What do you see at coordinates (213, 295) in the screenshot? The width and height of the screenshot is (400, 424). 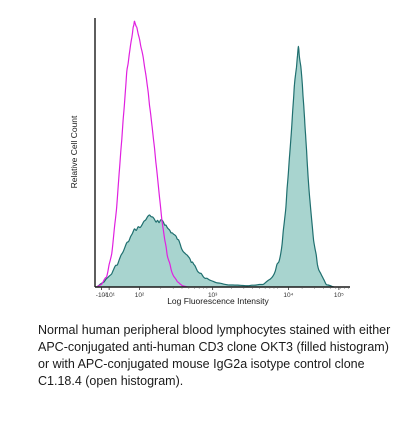 I see `x-tick-label: 10³` at bounding box center [213, 295].